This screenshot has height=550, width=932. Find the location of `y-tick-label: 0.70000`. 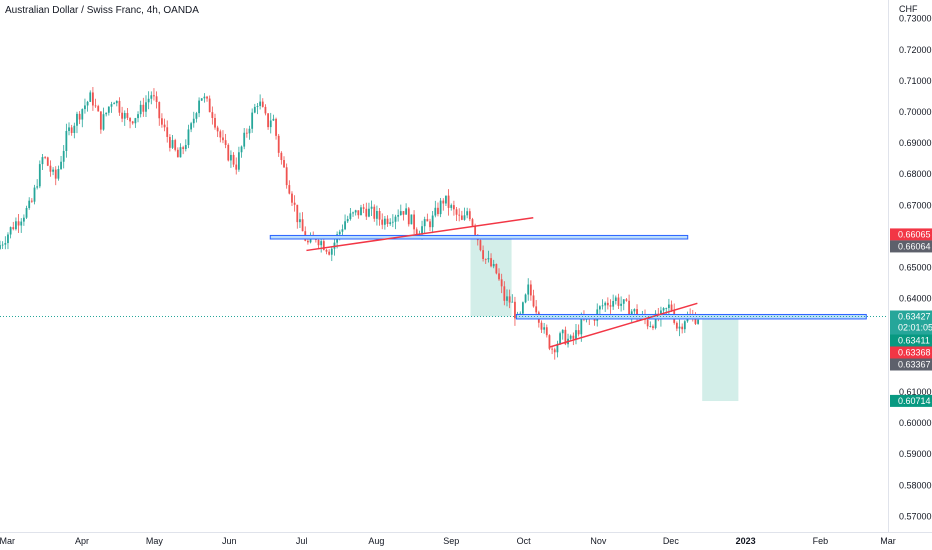

y-tick-label: 0.70000 is located at coordinates (915, 112).